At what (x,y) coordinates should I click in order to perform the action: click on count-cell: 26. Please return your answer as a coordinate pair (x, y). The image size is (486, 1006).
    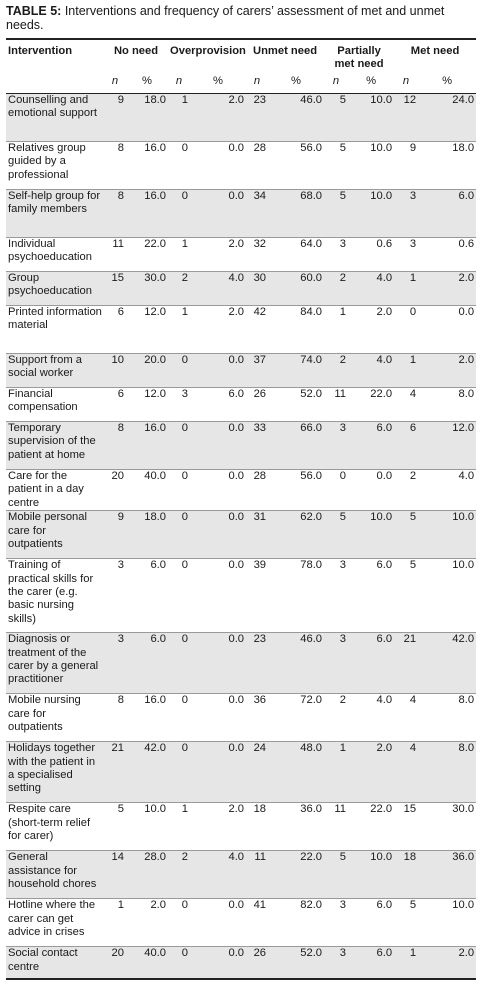
    Looking at the image, I should click on (257, 404).